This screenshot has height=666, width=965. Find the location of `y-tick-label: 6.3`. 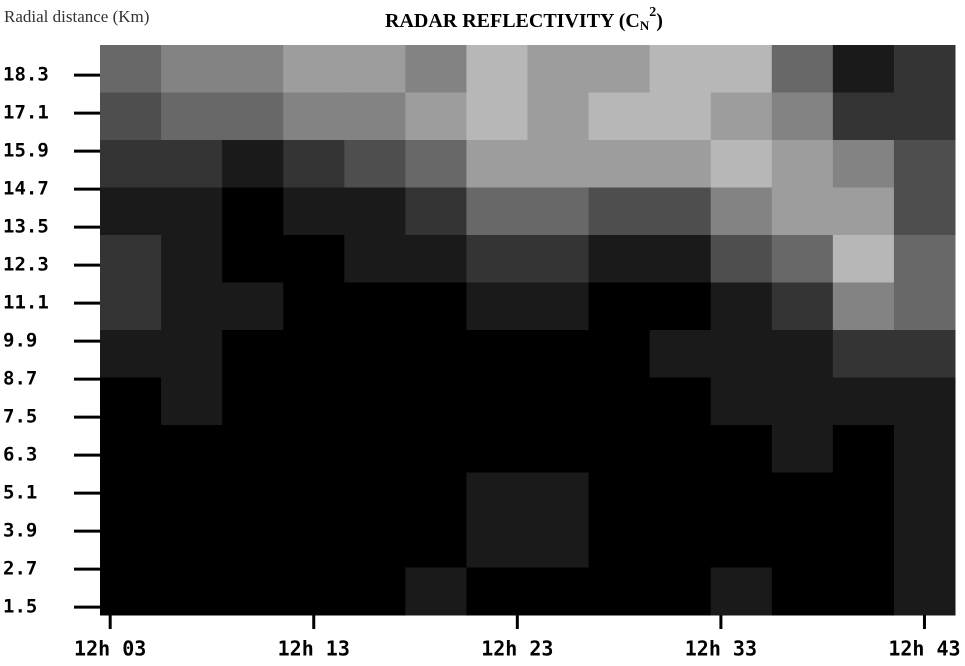

y-tick-label: 6.3 is located at coordinates (20, 455).